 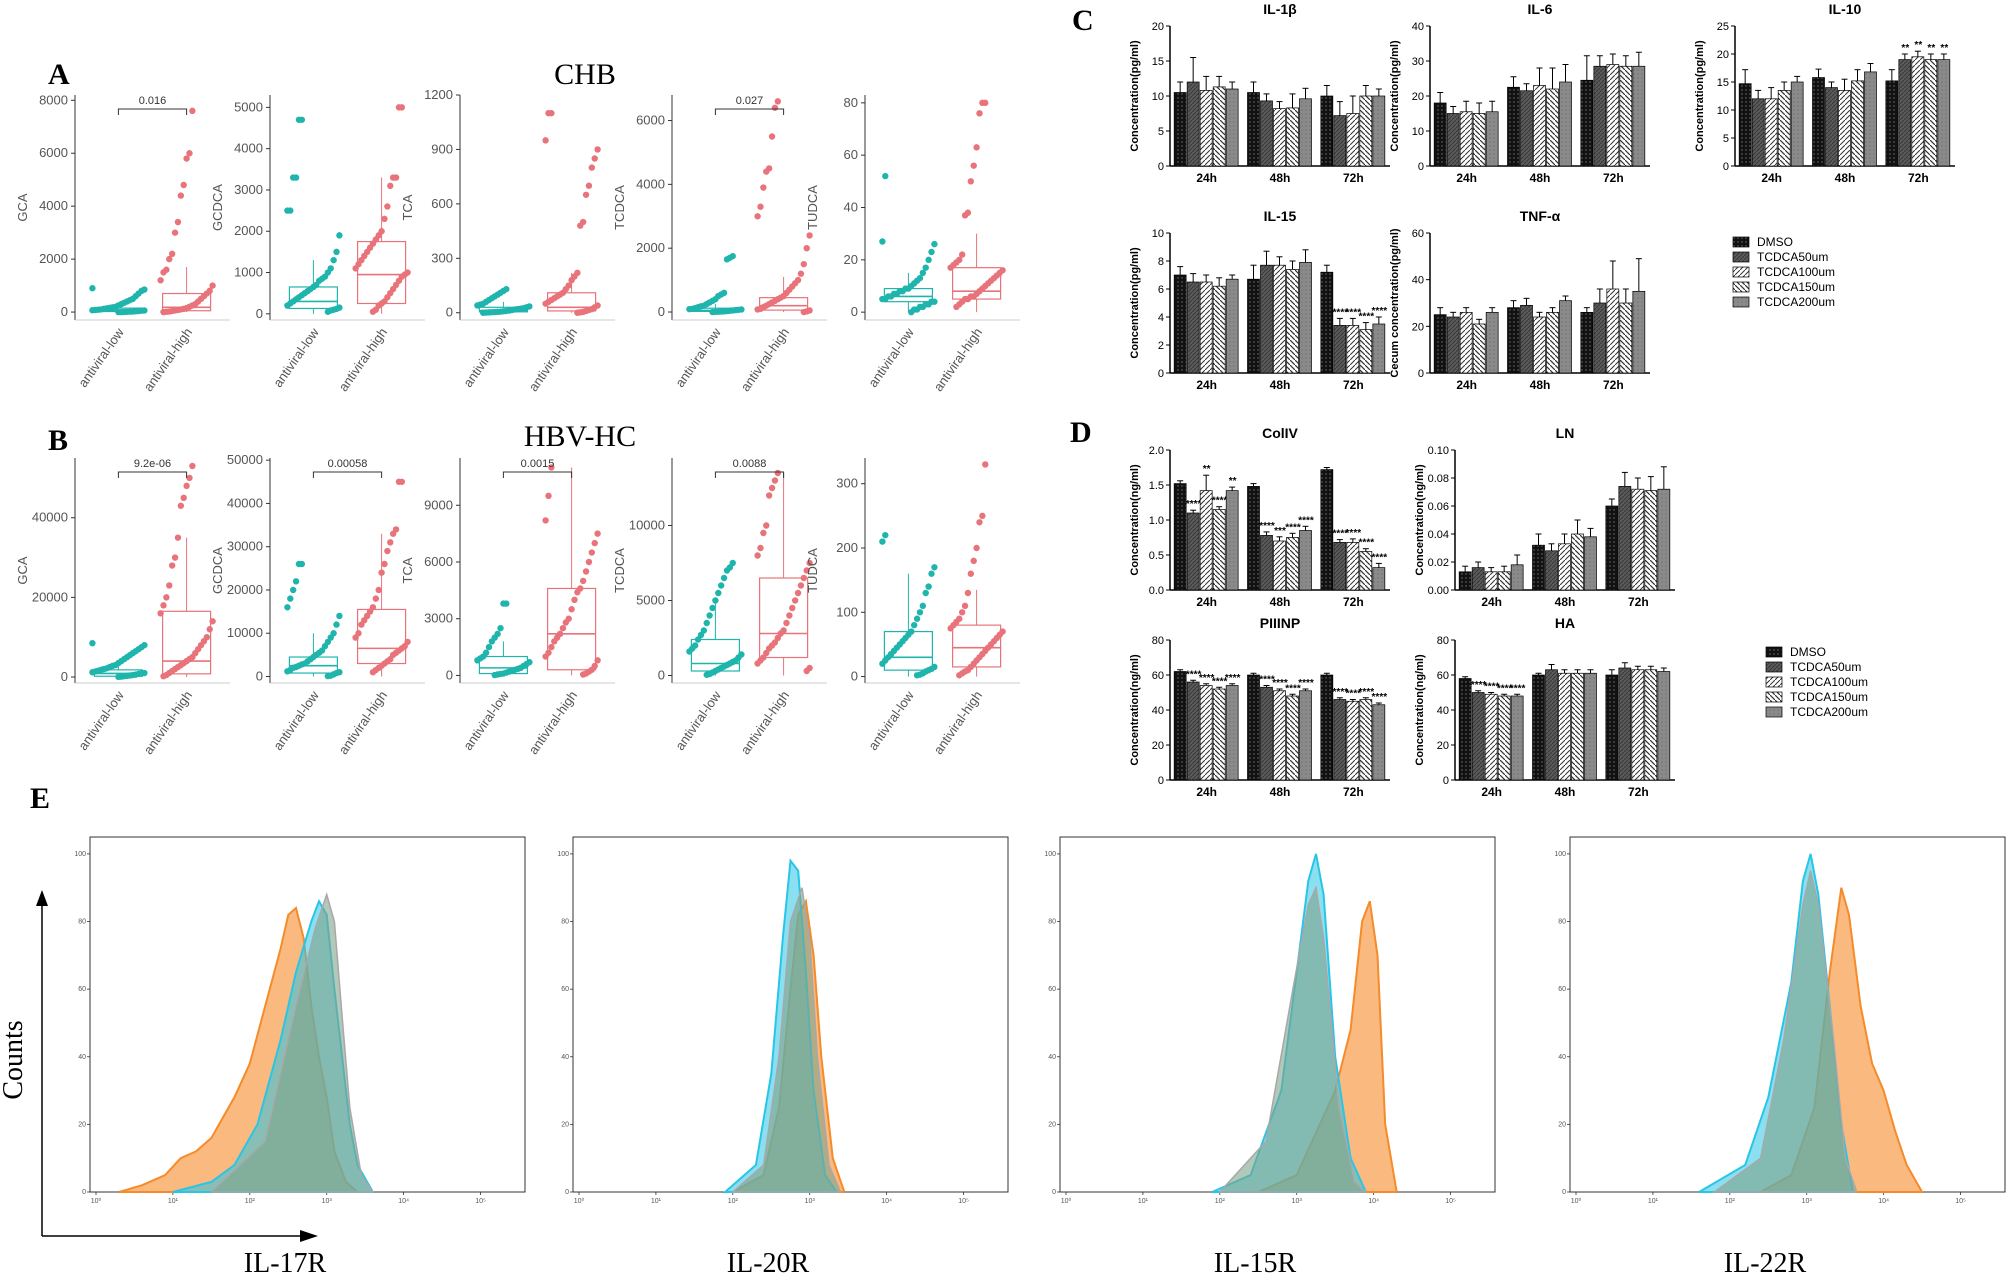 What do you see at coordinates (812, 570) in the screenshot?
I see `y-axis-label: TUDCA` at bounding box center [812, 570].